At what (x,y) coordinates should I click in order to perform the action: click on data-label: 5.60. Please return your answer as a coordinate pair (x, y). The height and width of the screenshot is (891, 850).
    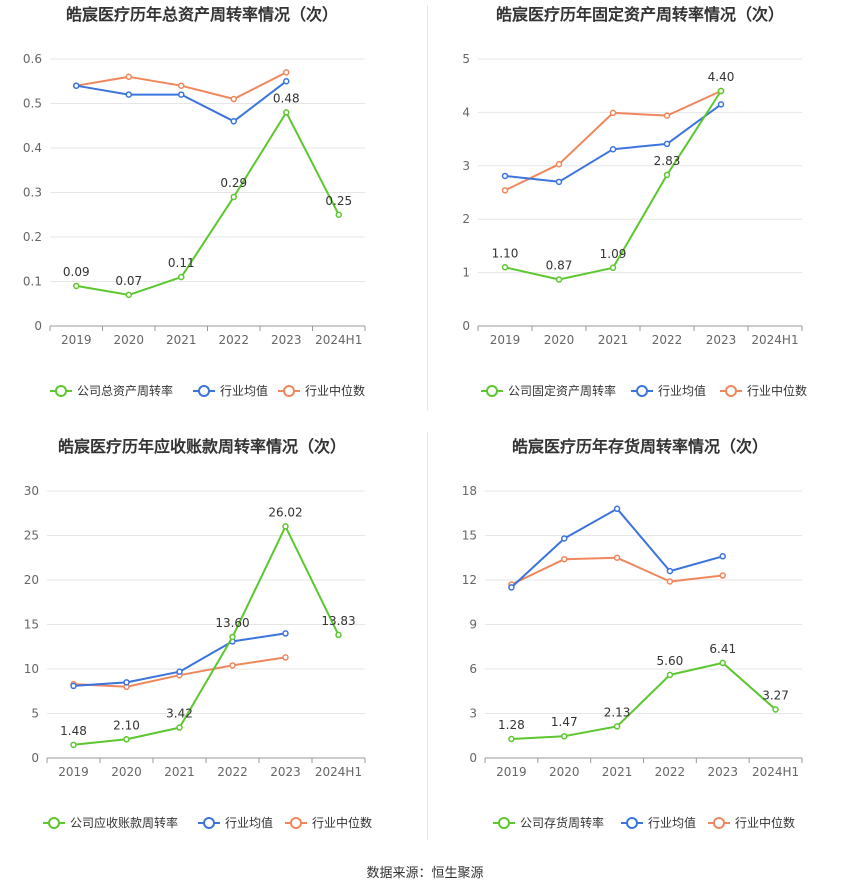
    Looking at the image, I should click on (670, 661).